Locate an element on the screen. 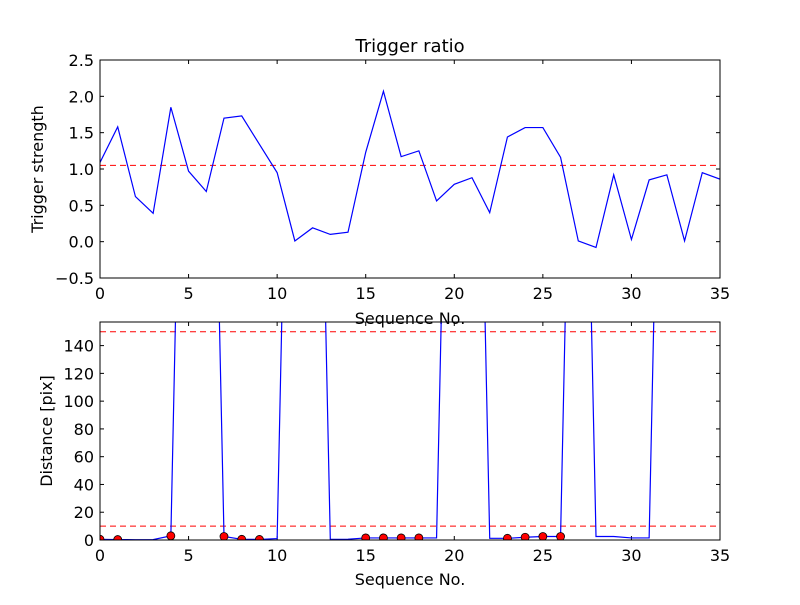 This screenshot has height=605, width=800. y-tick-label: 100 is located at coordinates (78, 401).